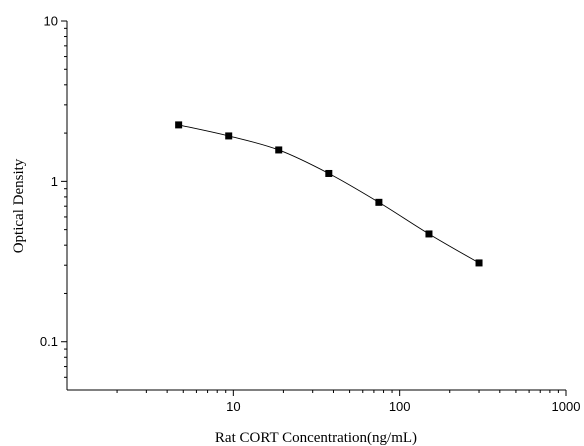 Image resolution: width=584 pixels, height=446 pixels. I want to click on y-tick-label: 1, so click(54, 181).